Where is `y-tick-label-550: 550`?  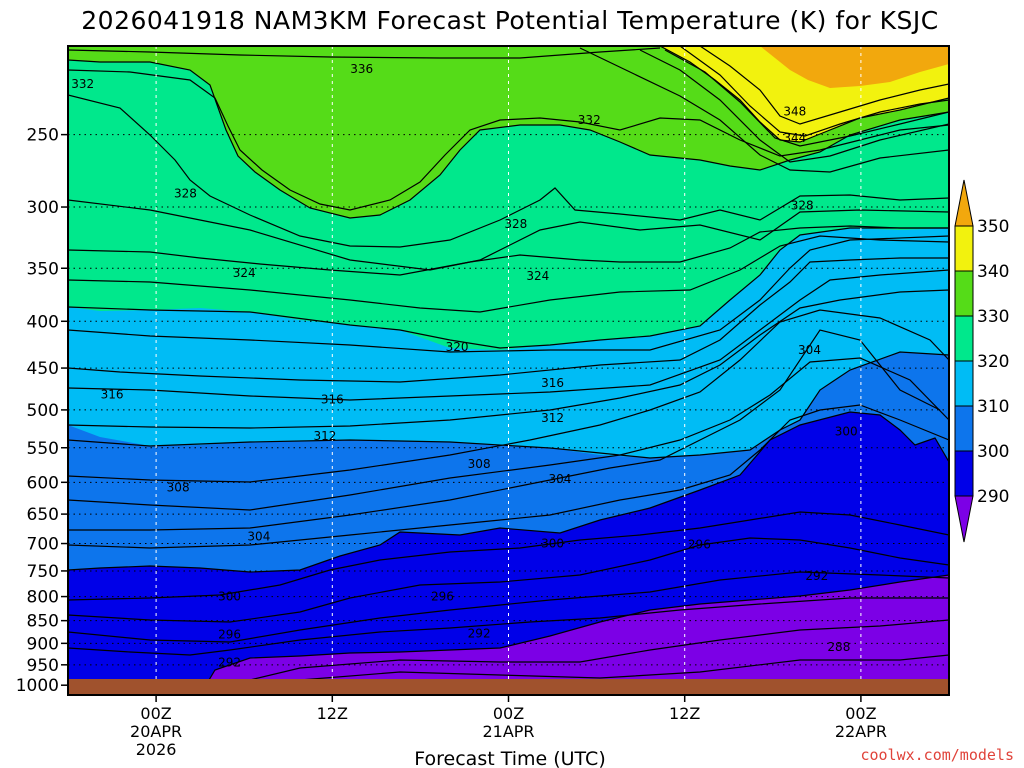
y-tick-label-550: 550 is located at coordinates (43, 449).